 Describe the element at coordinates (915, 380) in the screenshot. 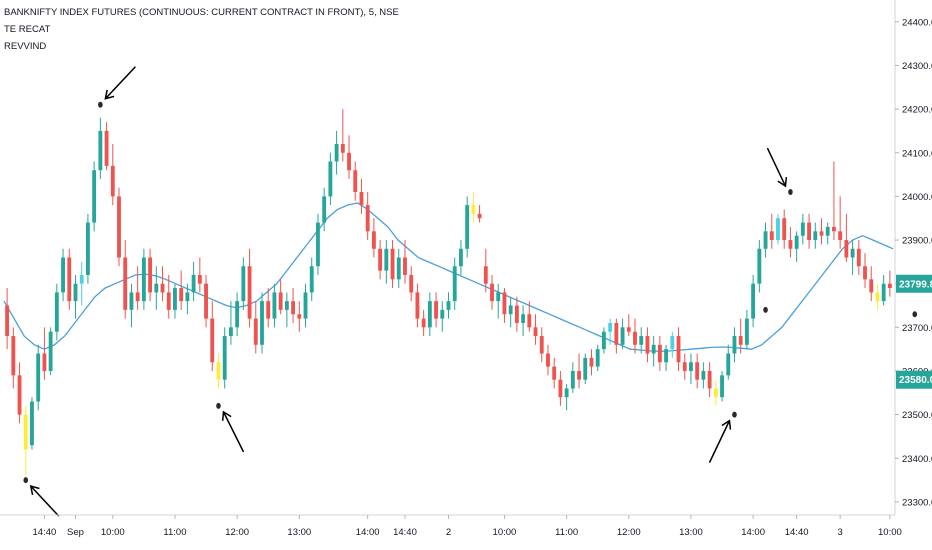

I see `price-badge-label: 23580.00` at that location.